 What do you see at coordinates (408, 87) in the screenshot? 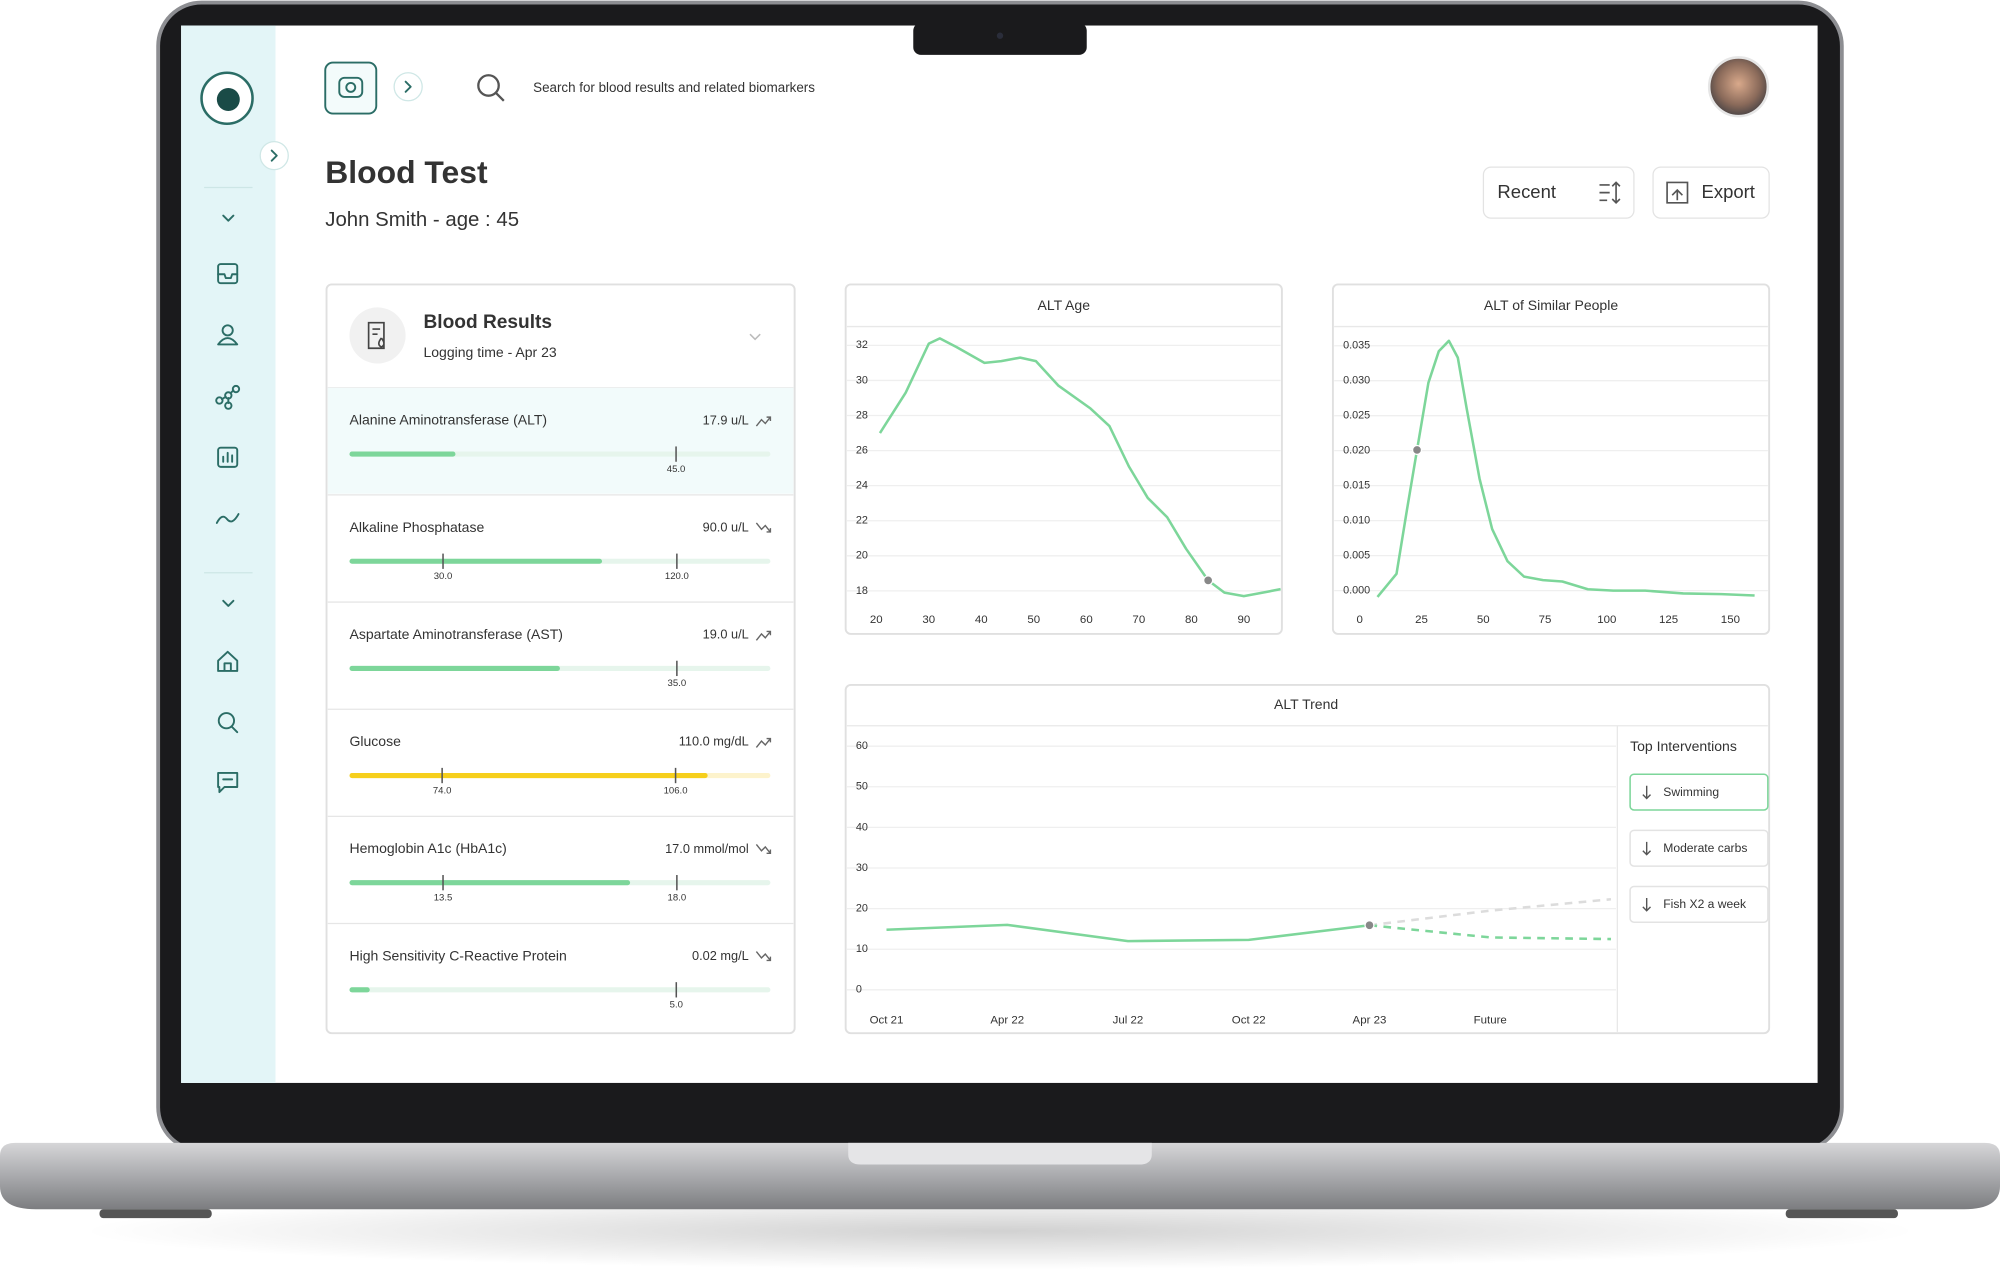
I see `nav-button` at bounding box center [408, 87].